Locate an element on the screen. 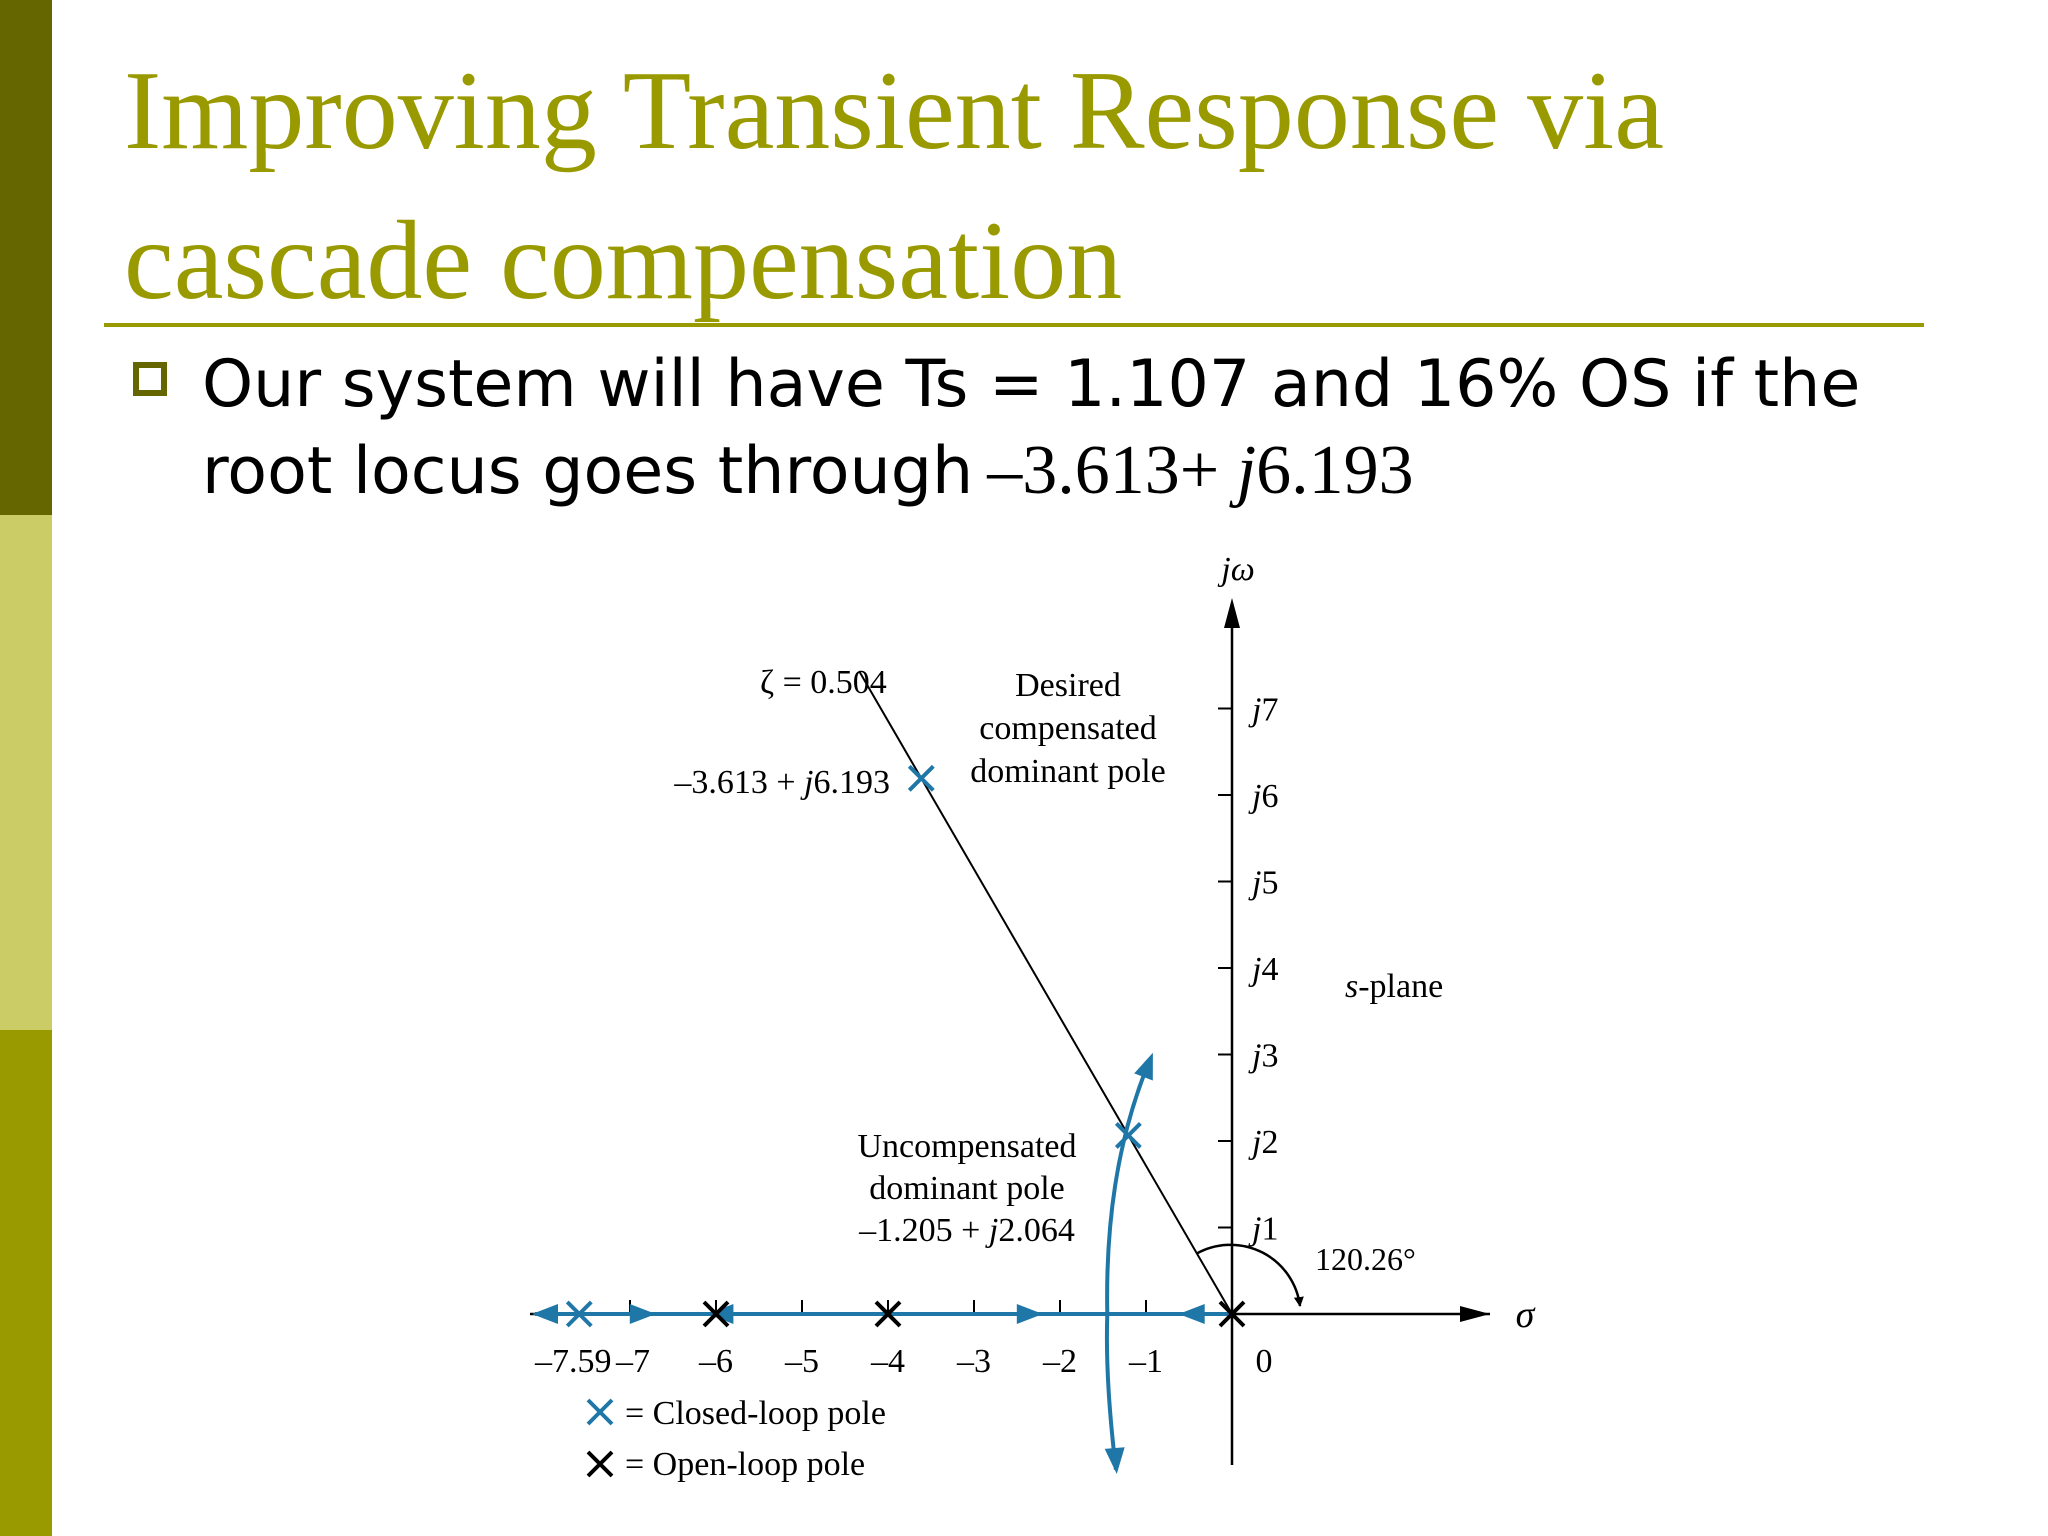 The height and width of the screenshot is (1536, 2048). locus-branch-lower is located at coordinates (1111, 1391).